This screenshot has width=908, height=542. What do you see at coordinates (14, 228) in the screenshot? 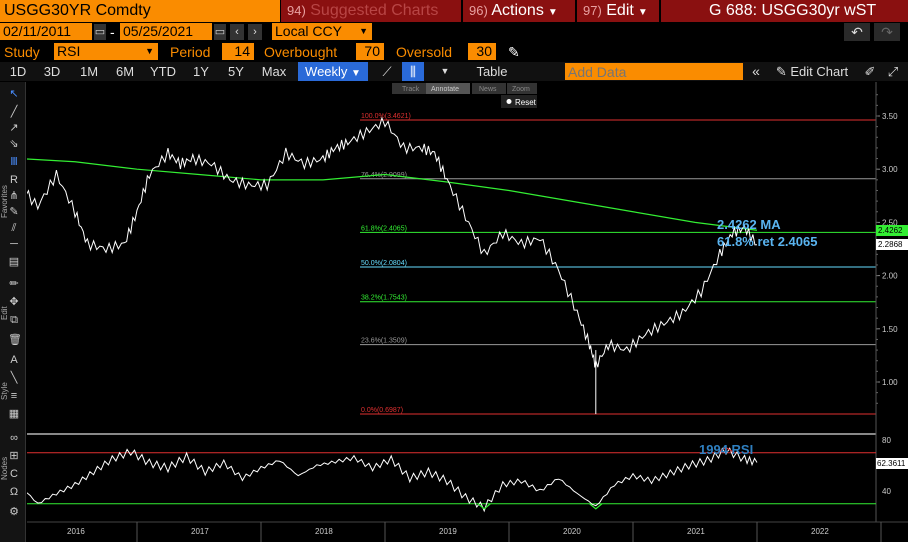
I see `channel-icon: ⫽` at bounding box center [14, 228].